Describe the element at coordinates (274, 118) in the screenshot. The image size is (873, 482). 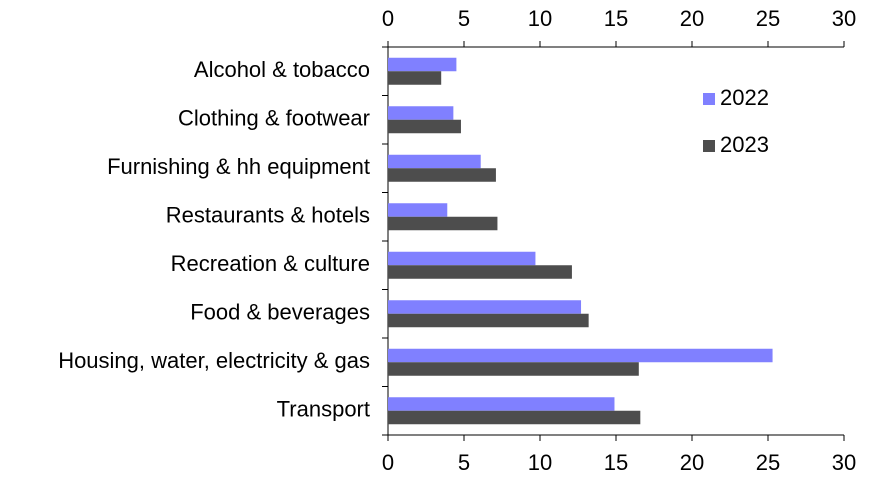
I see `y-tick-label: Clothing & footwear` at that location.